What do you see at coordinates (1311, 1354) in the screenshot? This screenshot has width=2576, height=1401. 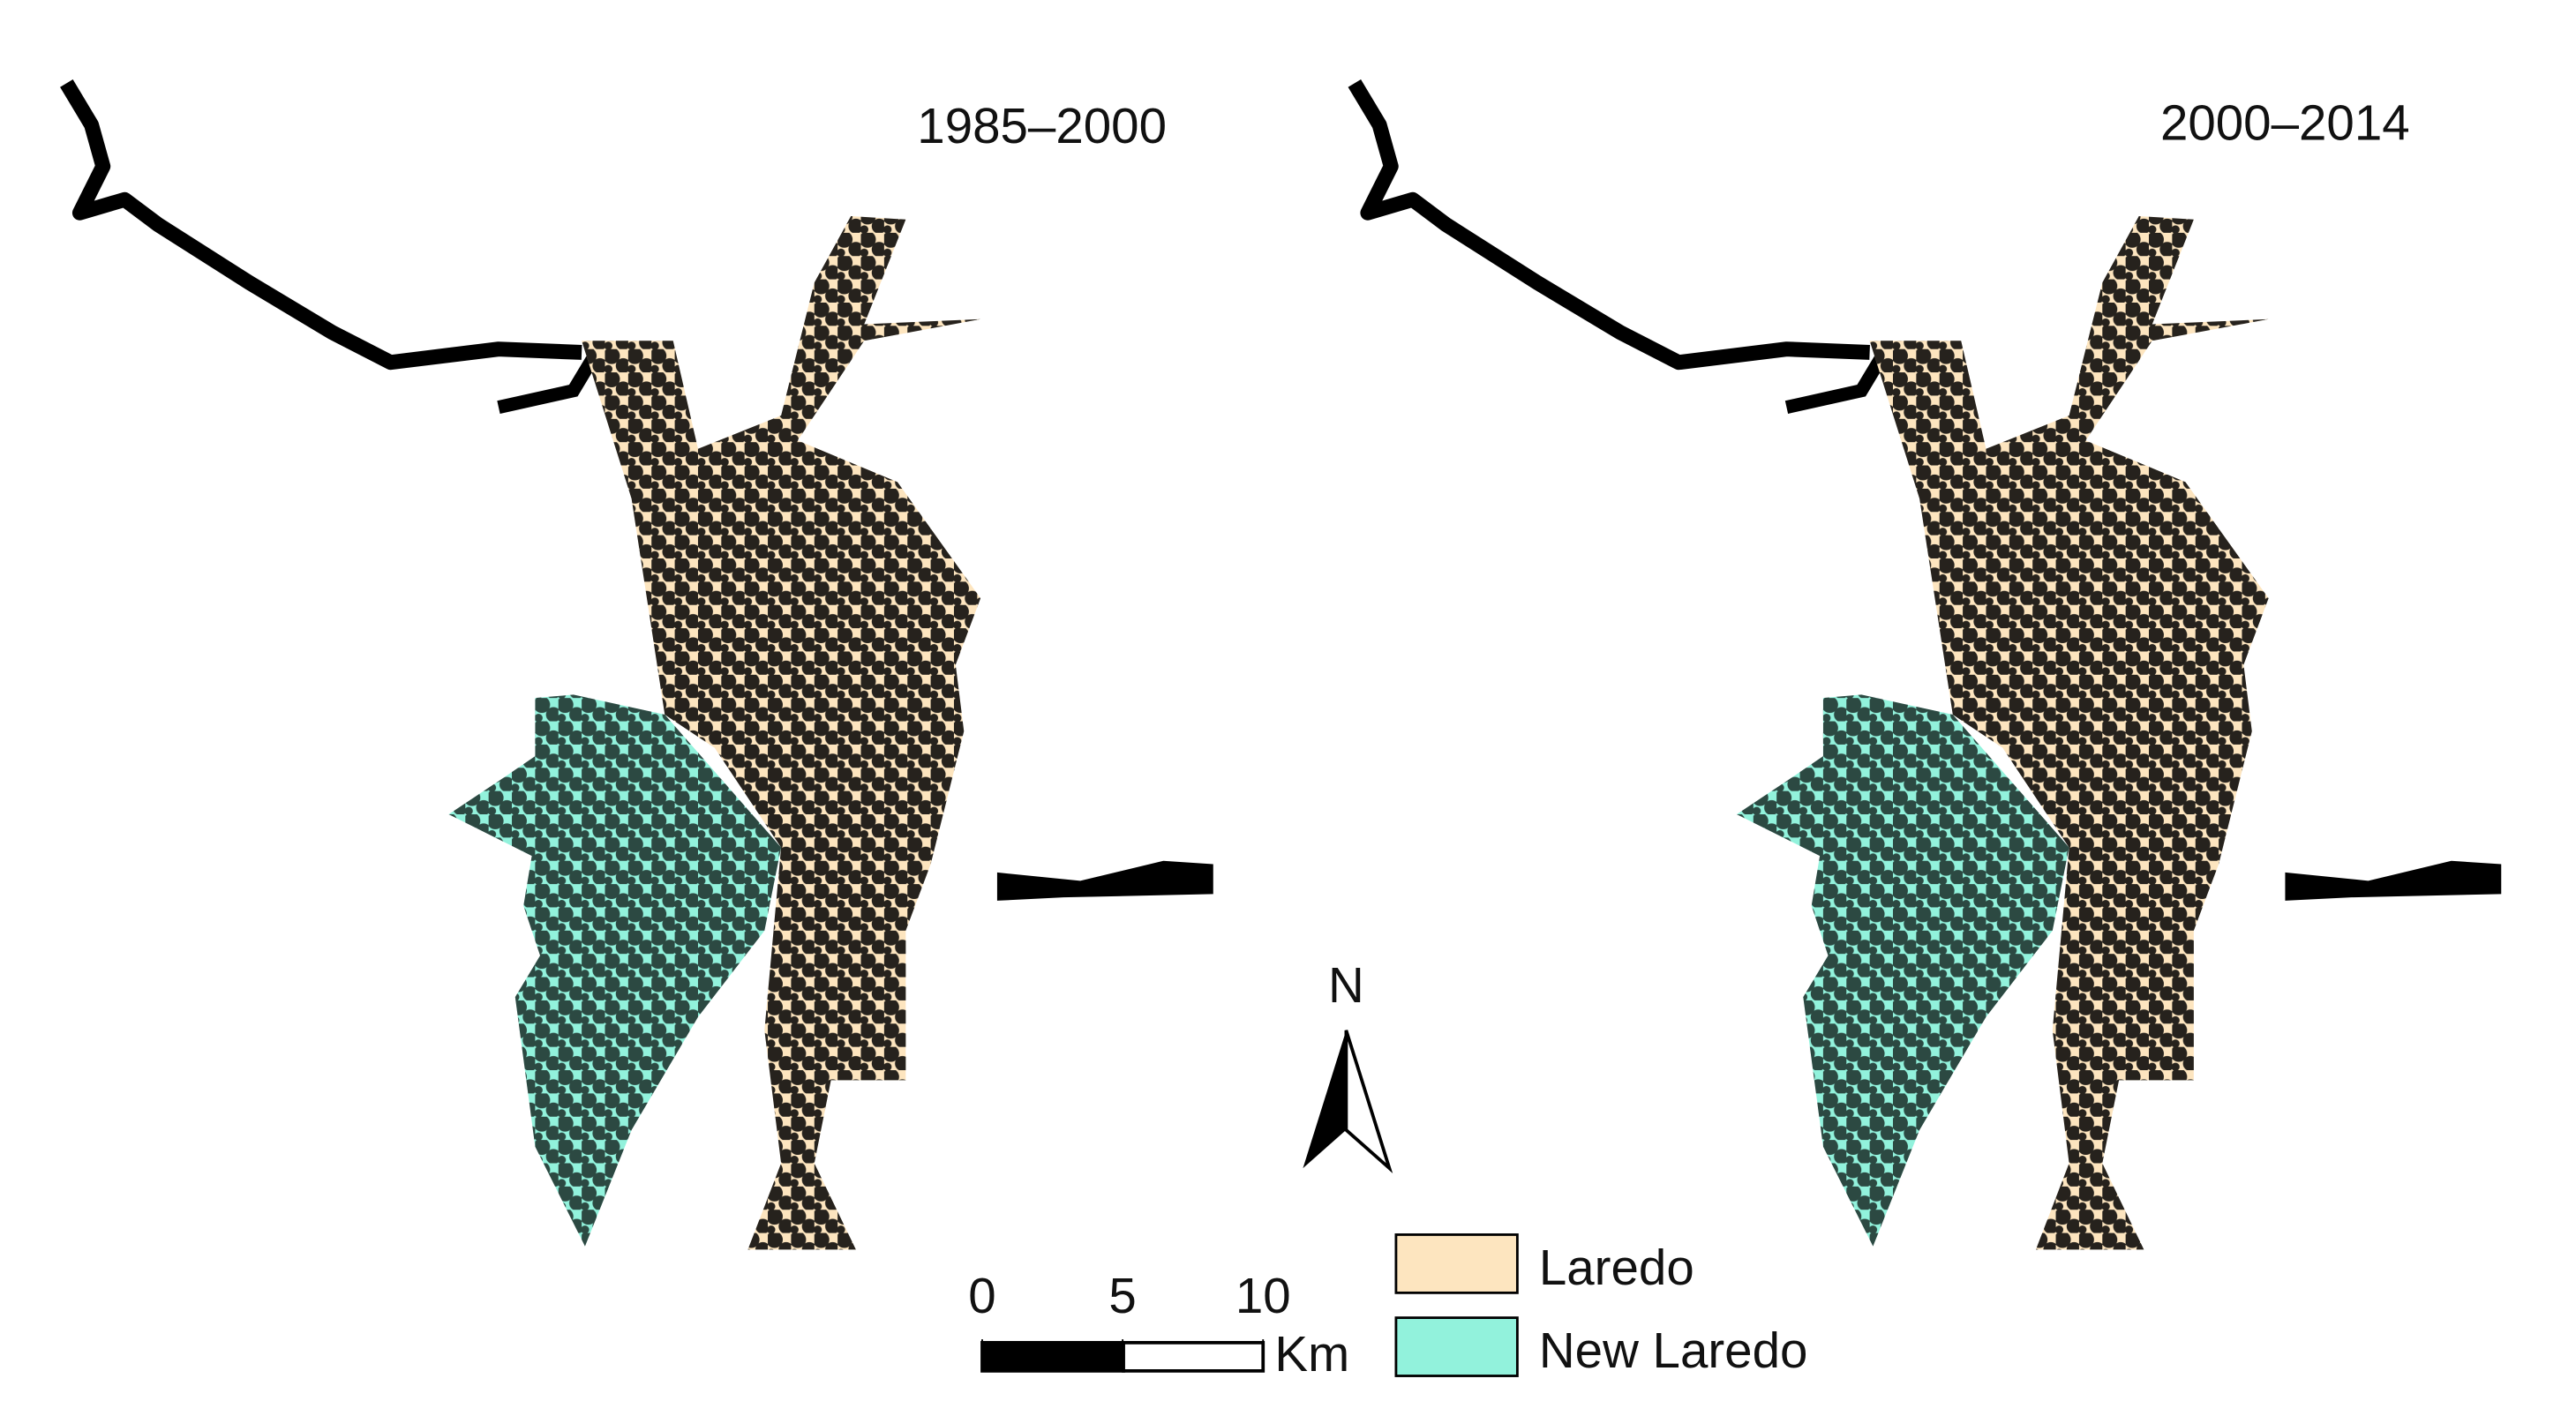 I see `scale-unit: Km` at bounding box center [1311, 1354].